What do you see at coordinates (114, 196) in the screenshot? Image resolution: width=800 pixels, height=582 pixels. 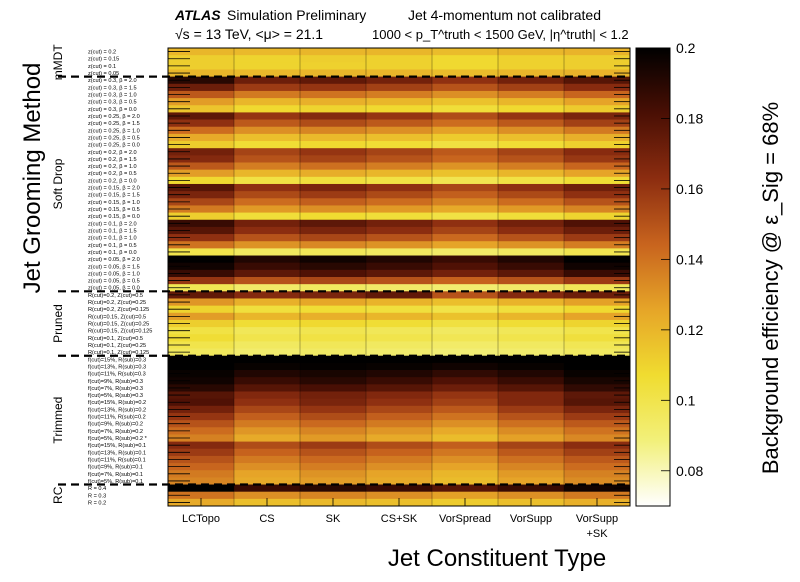 I see `row-label: z(cut) = 0.15, β = 1.5` at bounding box center [114, 196].